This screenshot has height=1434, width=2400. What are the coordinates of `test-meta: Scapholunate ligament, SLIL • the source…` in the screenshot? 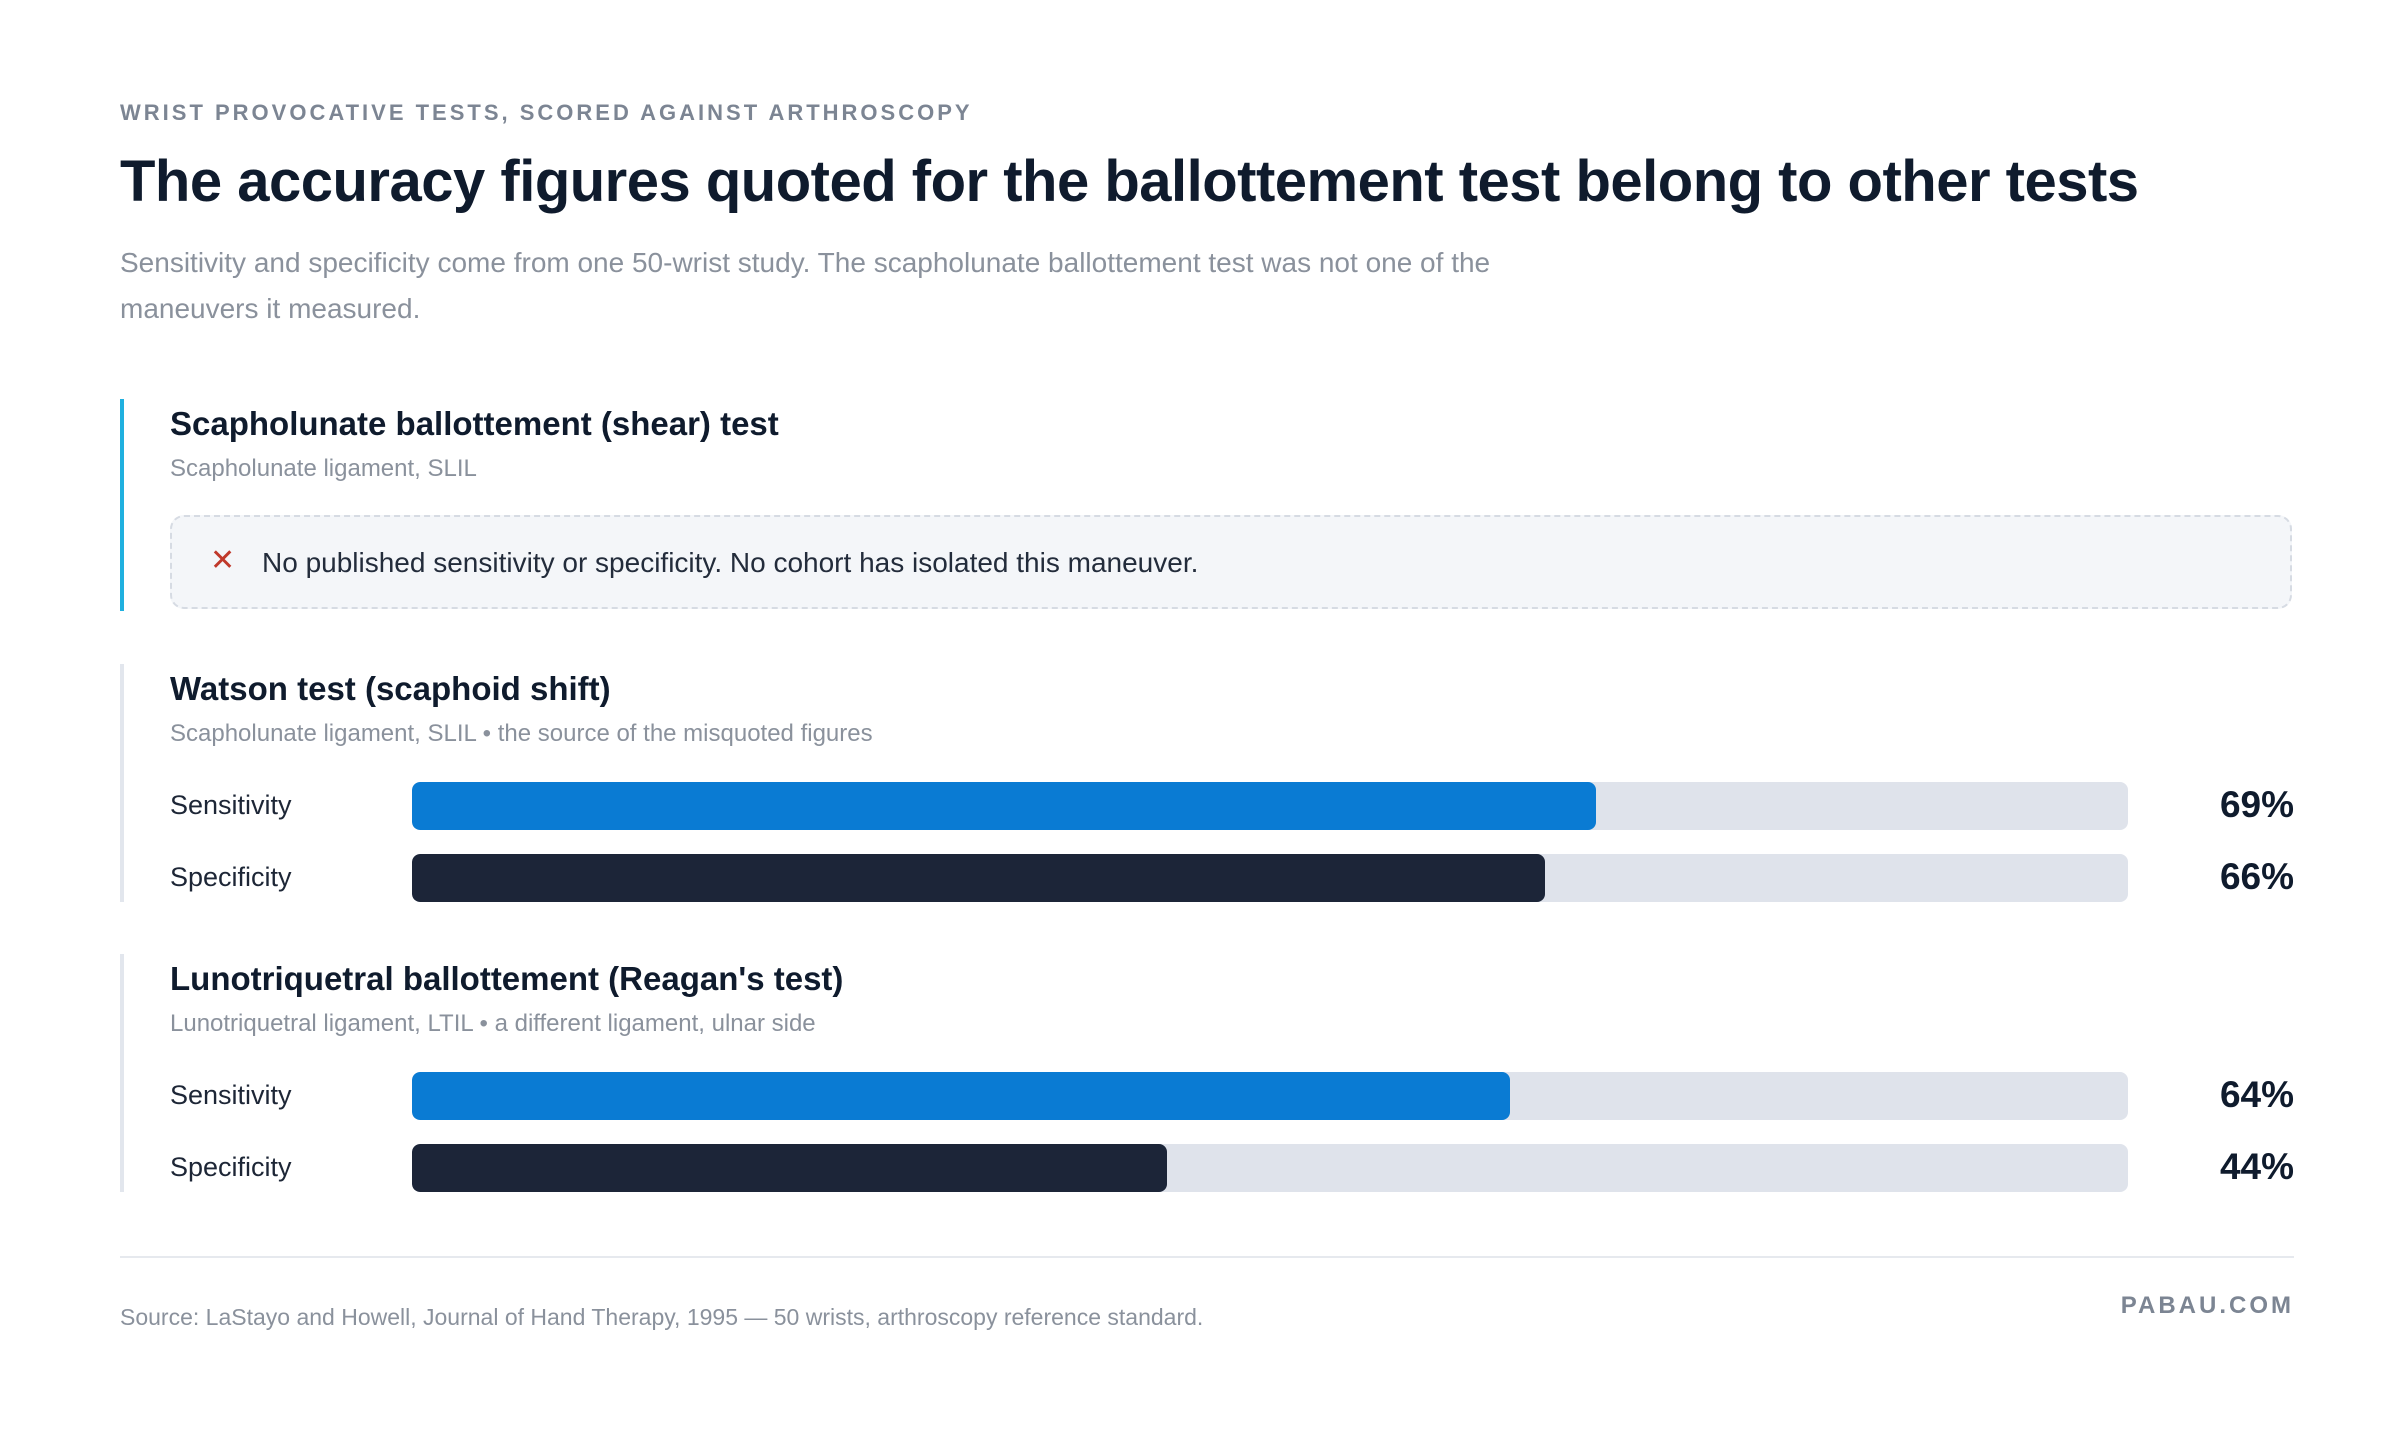 It's located at (521, 733).